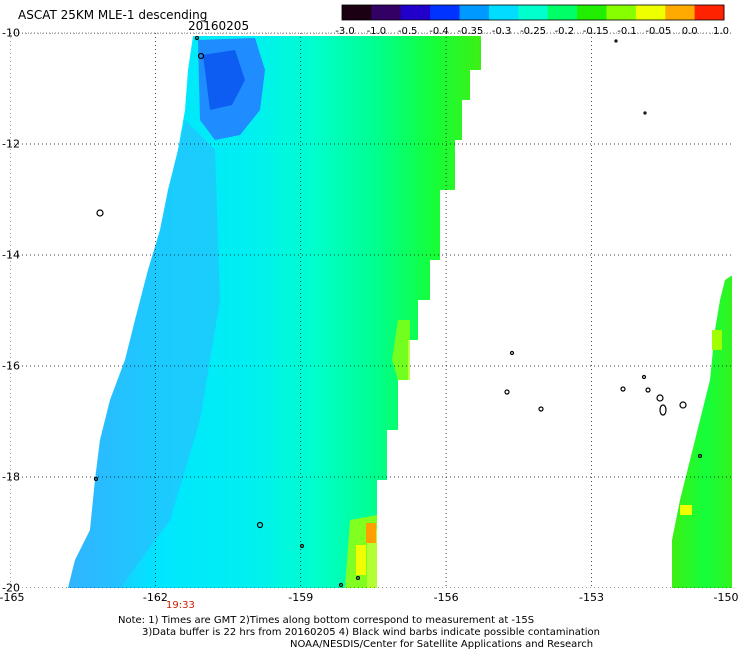 This screenshot has height=650, width=740. What do you see at coordinates (439, 31) in the screenshot?
I see `colorbar-tick-label: -0.4` at bounding box center [439, 31].